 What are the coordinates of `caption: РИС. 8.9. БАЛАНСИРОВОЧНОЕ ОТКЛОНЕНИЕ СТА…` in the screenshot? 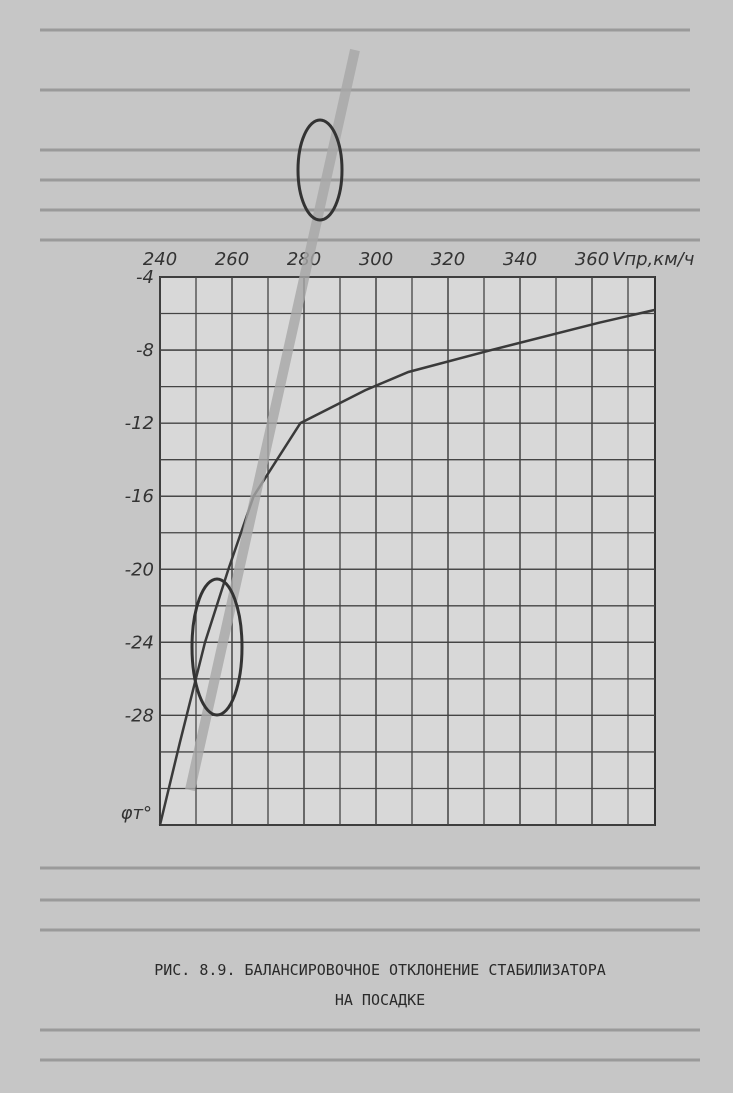 It's located at (380, 970).